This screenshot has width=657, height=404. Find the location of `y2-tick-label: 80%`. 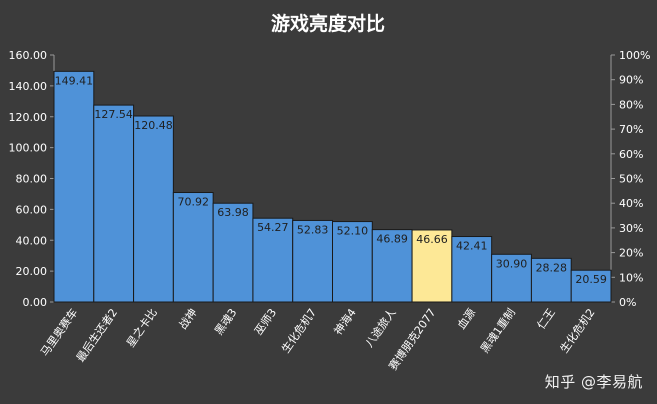

y2-tick-label: 80% is located at coordinates (631, 104).